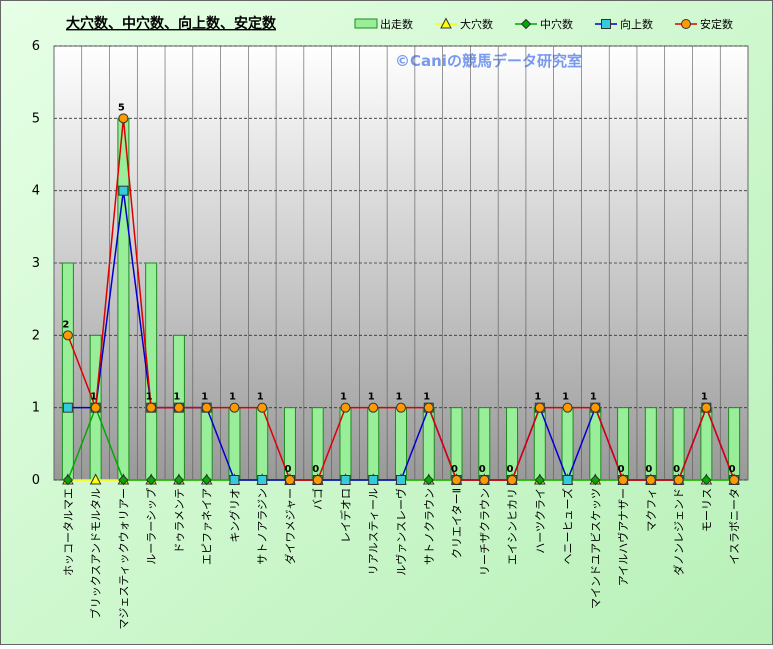  I want to click on y-tick-label: 2, so click(36, 335).